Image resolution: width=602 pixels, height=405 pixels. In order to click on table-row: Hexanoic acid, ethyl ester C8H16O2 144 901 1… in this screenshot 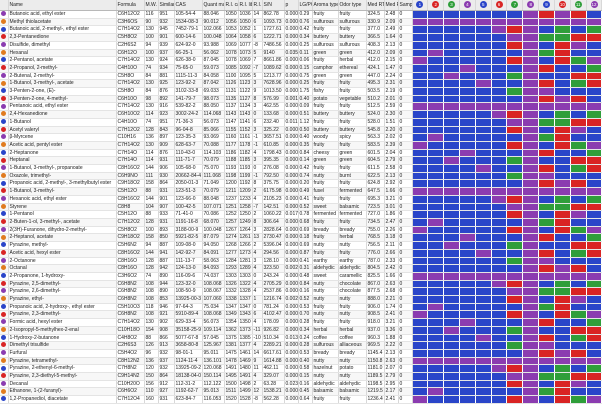, I will do `click(301, 199)`.